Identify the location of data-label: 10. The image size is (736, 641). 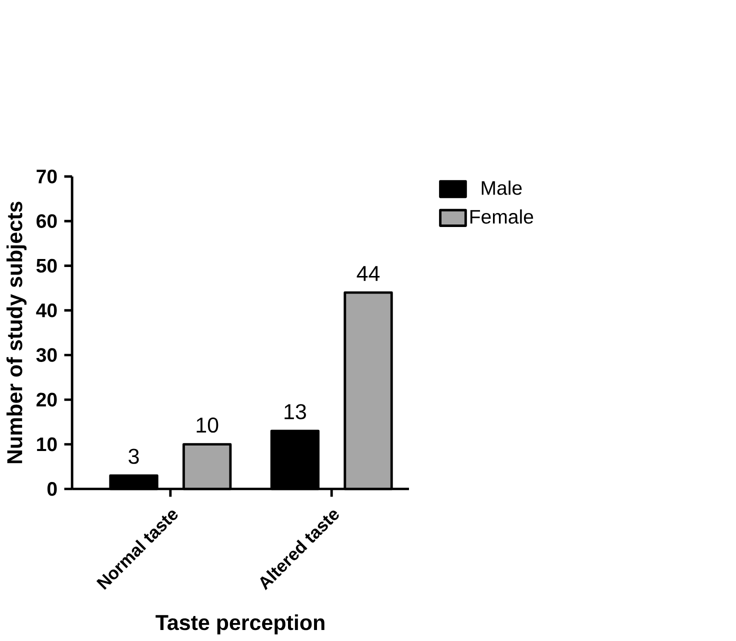
(207, 425).